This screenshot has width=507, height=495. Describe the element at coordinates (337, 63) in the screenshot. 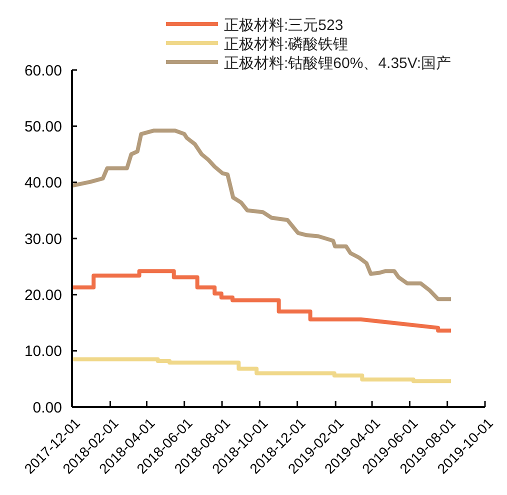

I see `legend-label: 正极材料:钴酸锂60%、4.35V:国产` at that location.